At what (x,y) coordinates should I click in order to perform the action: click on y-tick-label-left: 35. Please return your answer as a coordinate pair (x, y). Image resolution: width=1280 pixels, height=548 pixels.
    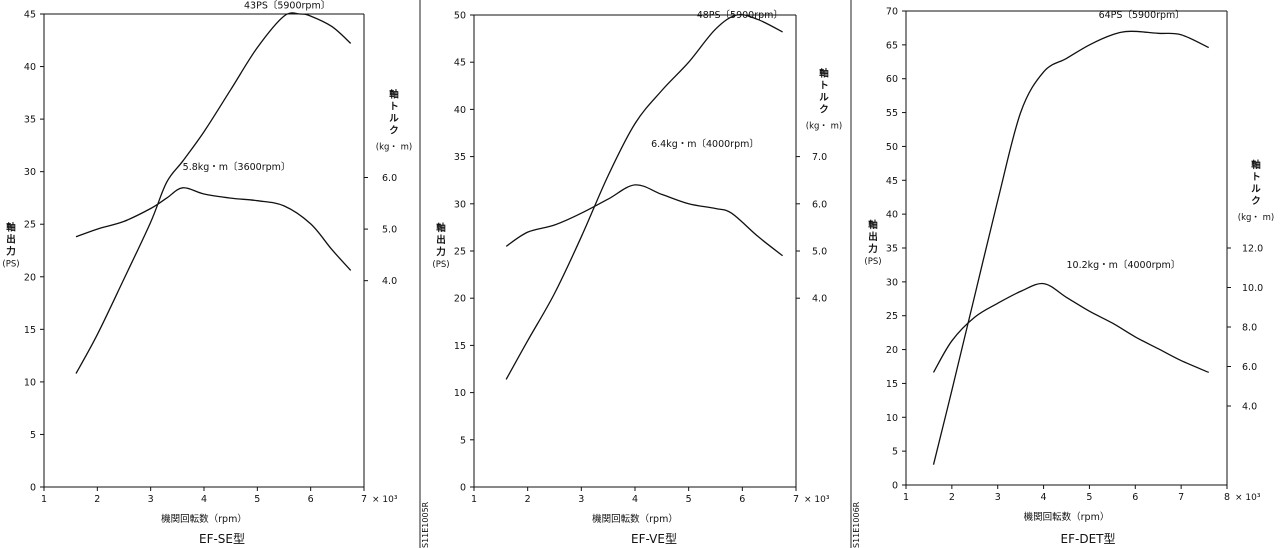
    Looking at the image, I should click on (30, 120).